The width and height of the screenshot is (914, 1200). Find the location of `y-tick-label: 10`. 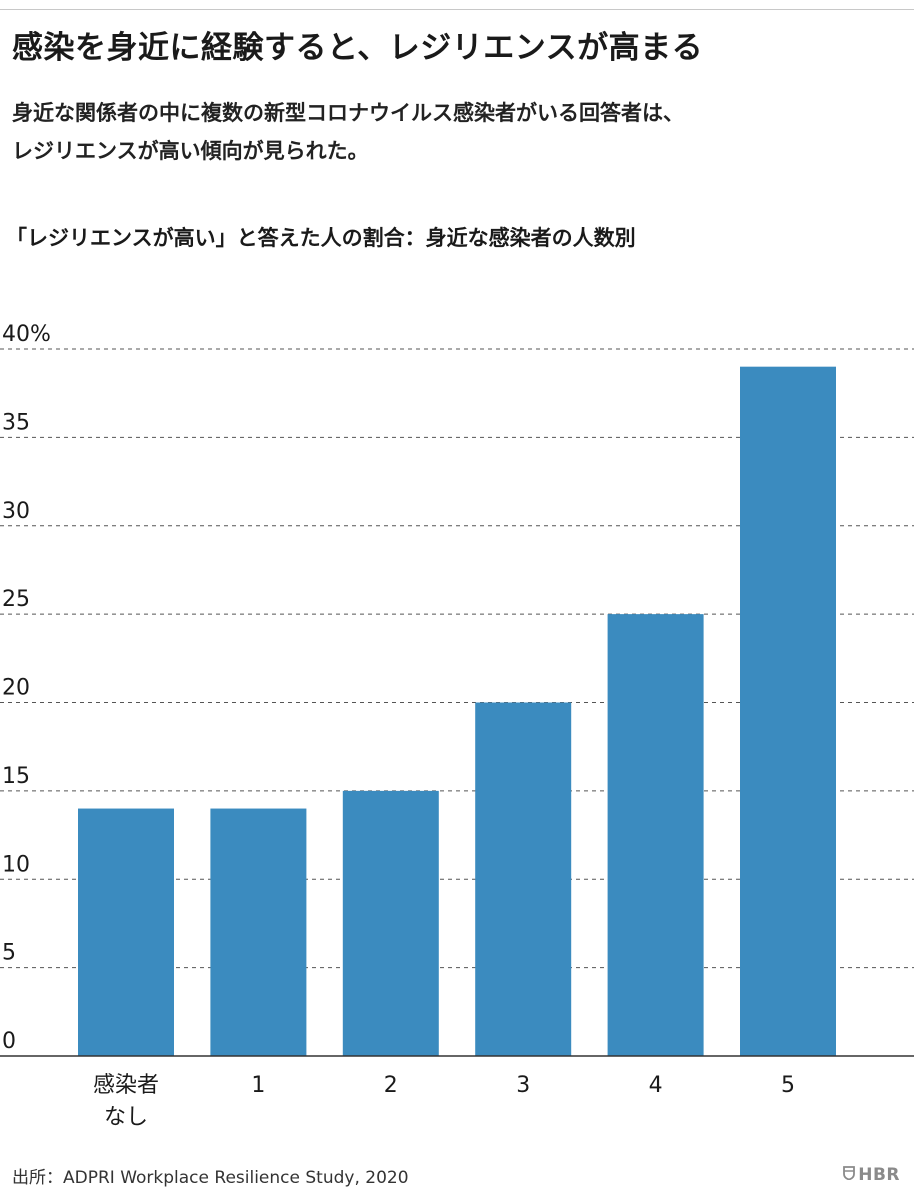

y-tick-label: 10 is located at coordinates (16, 864).